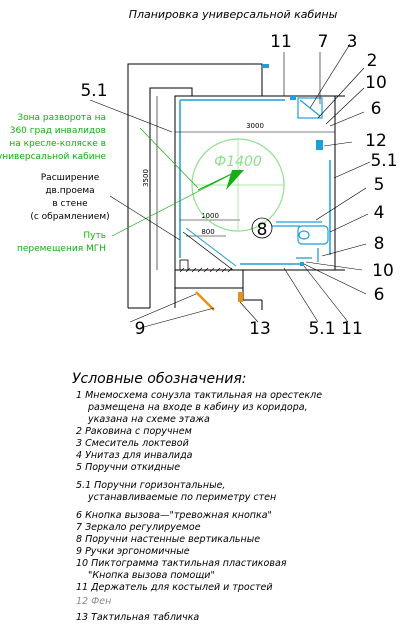 This screenshot has width=413, height=634. Describe the element at coordinates (265, 66) in the screenshot. I see `mnemonic-scheme` at that location.